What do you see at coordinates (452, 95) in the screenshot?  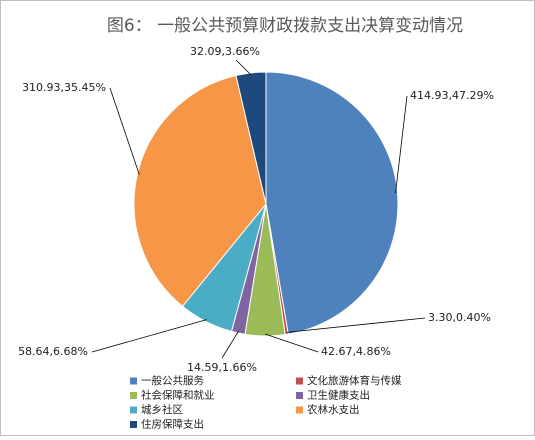 I see `data-label: 414.93,47.29%` at bounding box center [452, 95].